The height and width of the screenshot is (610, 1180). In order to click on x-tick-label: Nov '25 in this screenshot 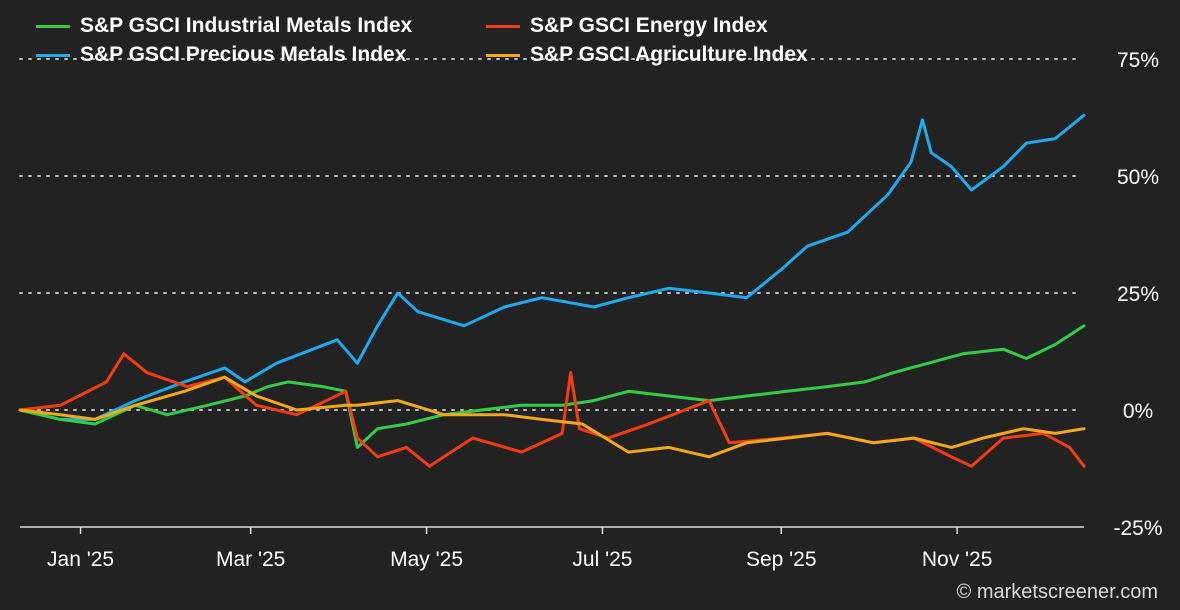, I will do `click(957, 559)`.